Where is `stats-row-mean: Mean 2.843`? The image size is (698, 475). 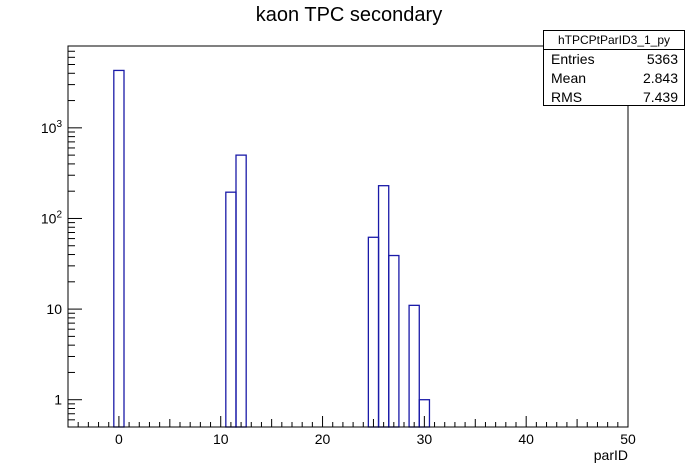
stats-row-mean: Mean 2.843 is located at coordinates (614, 78).